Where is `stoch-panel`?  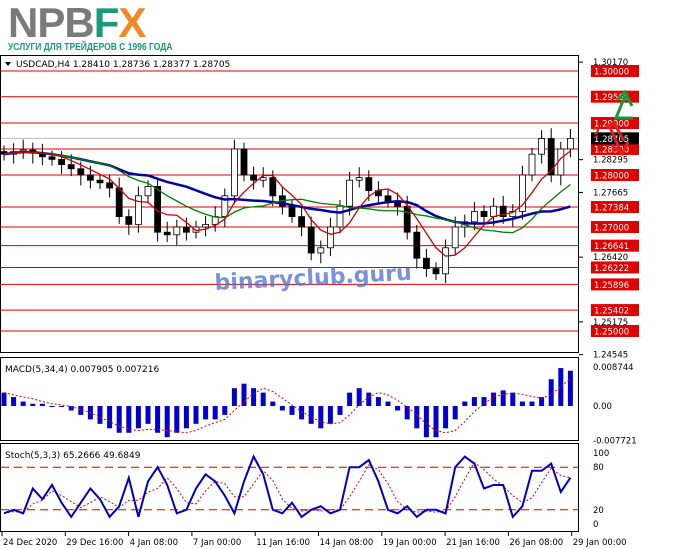
stoch-panel is located at coordinates (289, 487).